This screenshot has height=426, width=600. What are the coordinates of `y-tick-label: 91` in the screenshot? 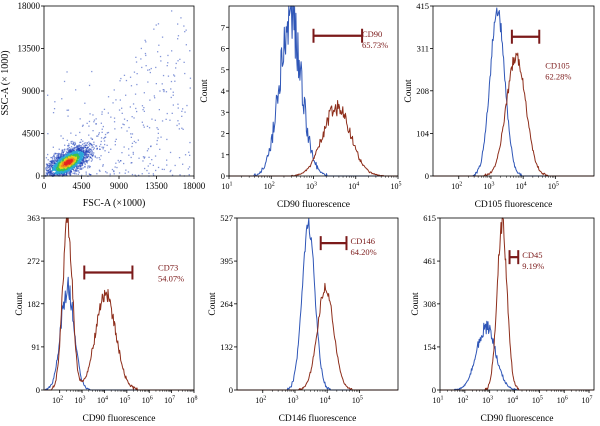 It's located at (36, 347).